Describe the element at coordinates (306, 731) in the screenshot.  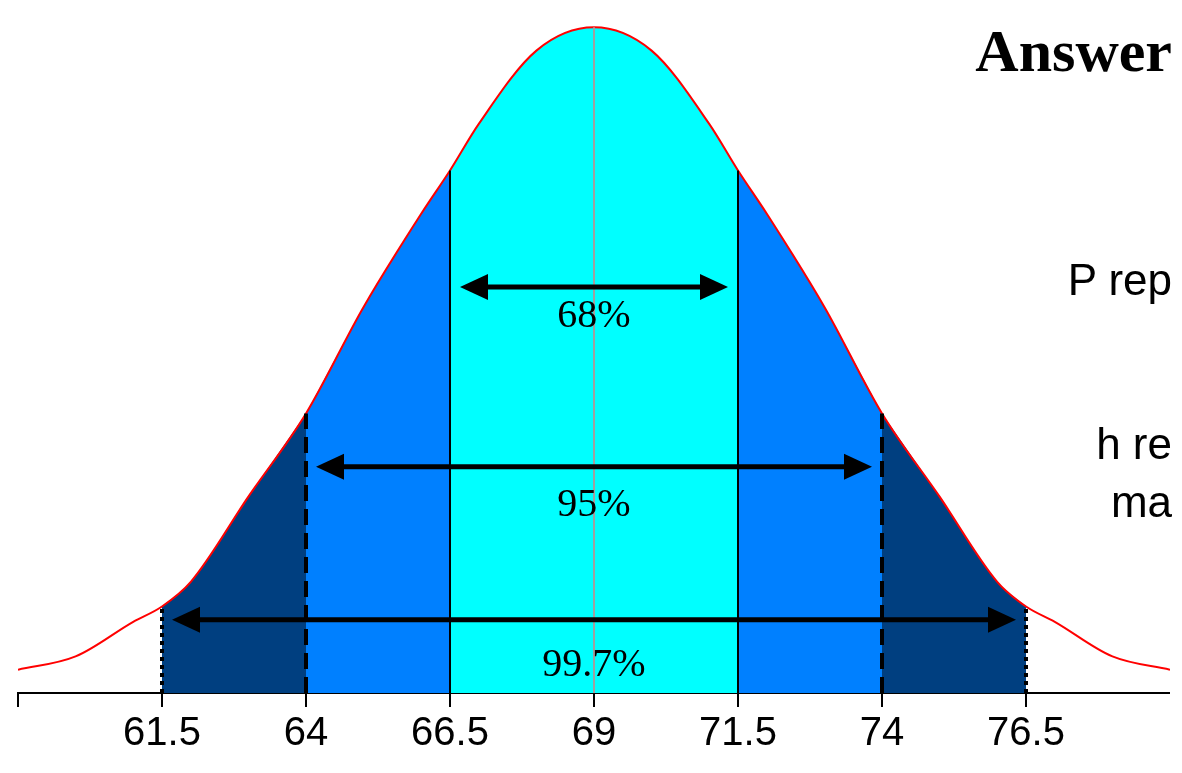
I see `x-tick-label: 64` at that location.